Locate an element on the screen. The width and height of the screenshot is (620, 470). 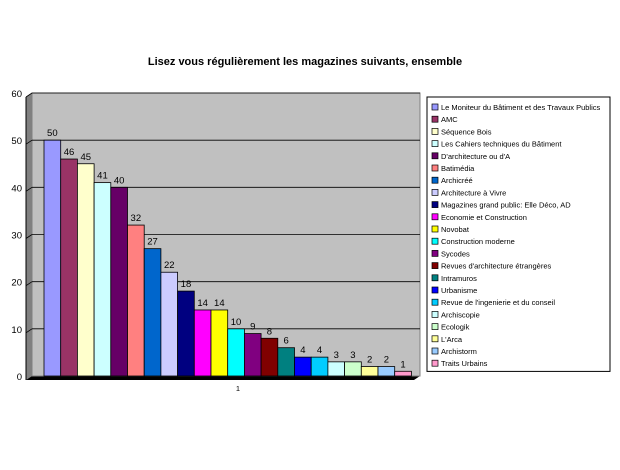
legend-label: Revues d'architecture étrangères is located at coordinates (496, 266).